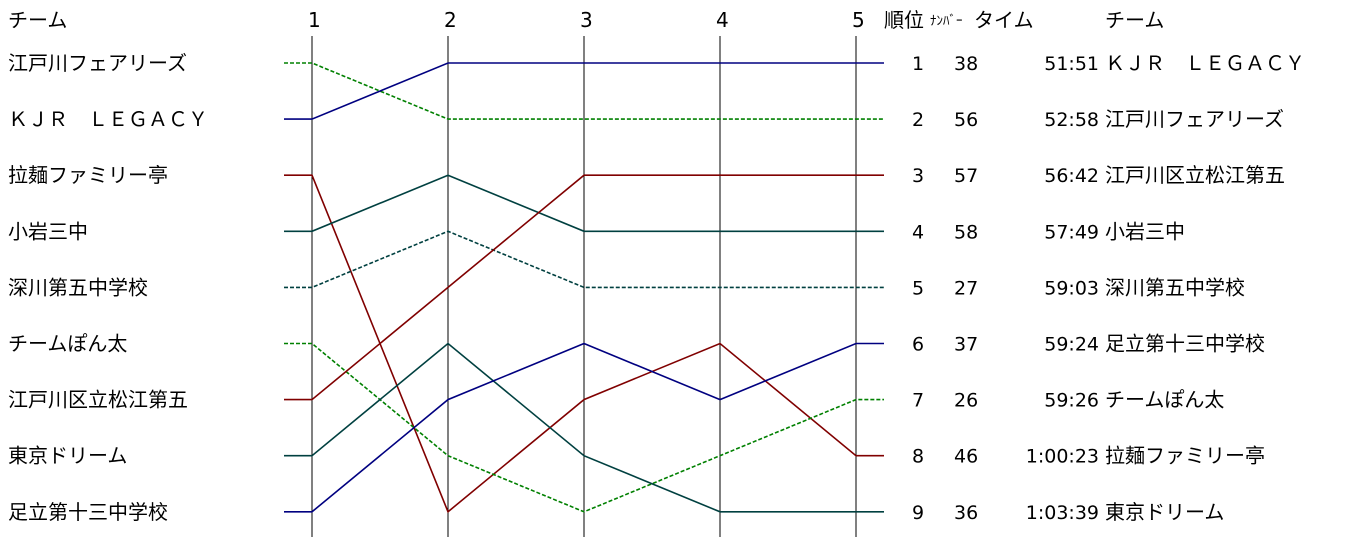  I want to click on result-rank: 7, so click(918, 401).